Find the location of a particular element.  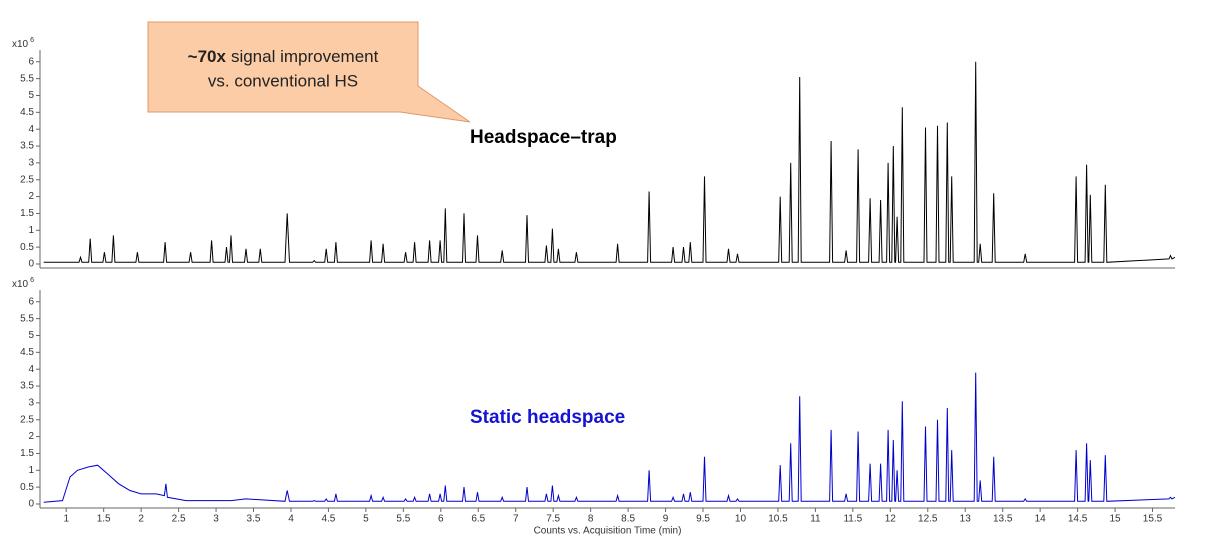

callout-text: signal improvement is located at coordinates (305, 56).